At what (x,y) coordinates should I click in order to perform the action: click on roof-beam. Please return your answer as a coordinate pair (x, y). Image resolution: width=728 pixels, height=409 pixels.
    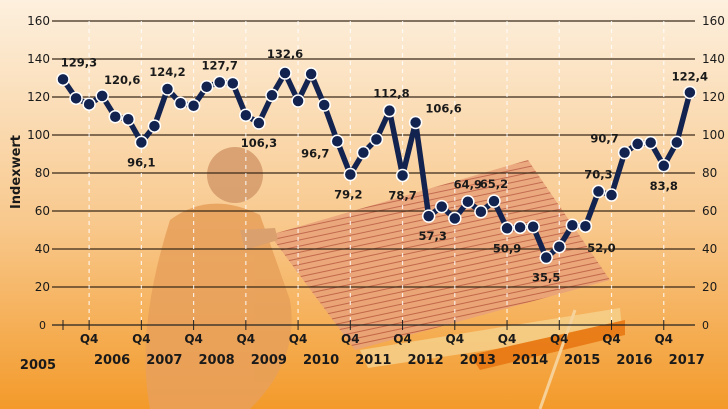
    Looking at the image, I should click on (491, 338).